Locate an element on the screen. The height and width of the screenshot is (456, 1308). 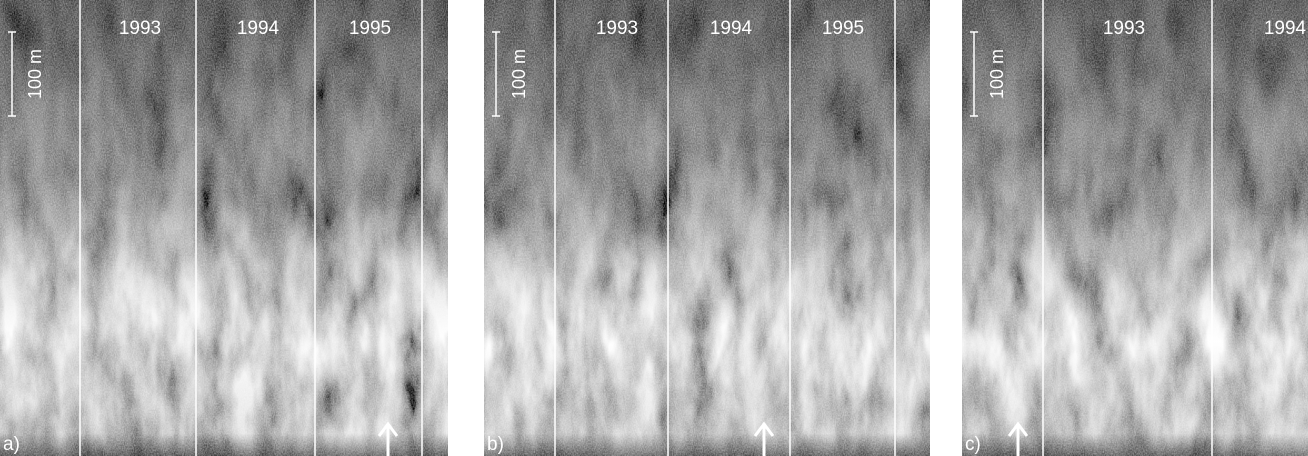
panel-label: a) is located at coordinates (11, 444).